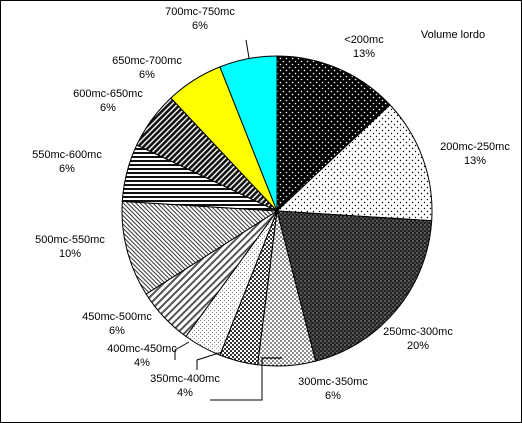  What do you see at coordinates (142, 356) in the screenshot?
I see `slice-label-6: 400mc-450mc 4%` at bounding box center [142, 356].